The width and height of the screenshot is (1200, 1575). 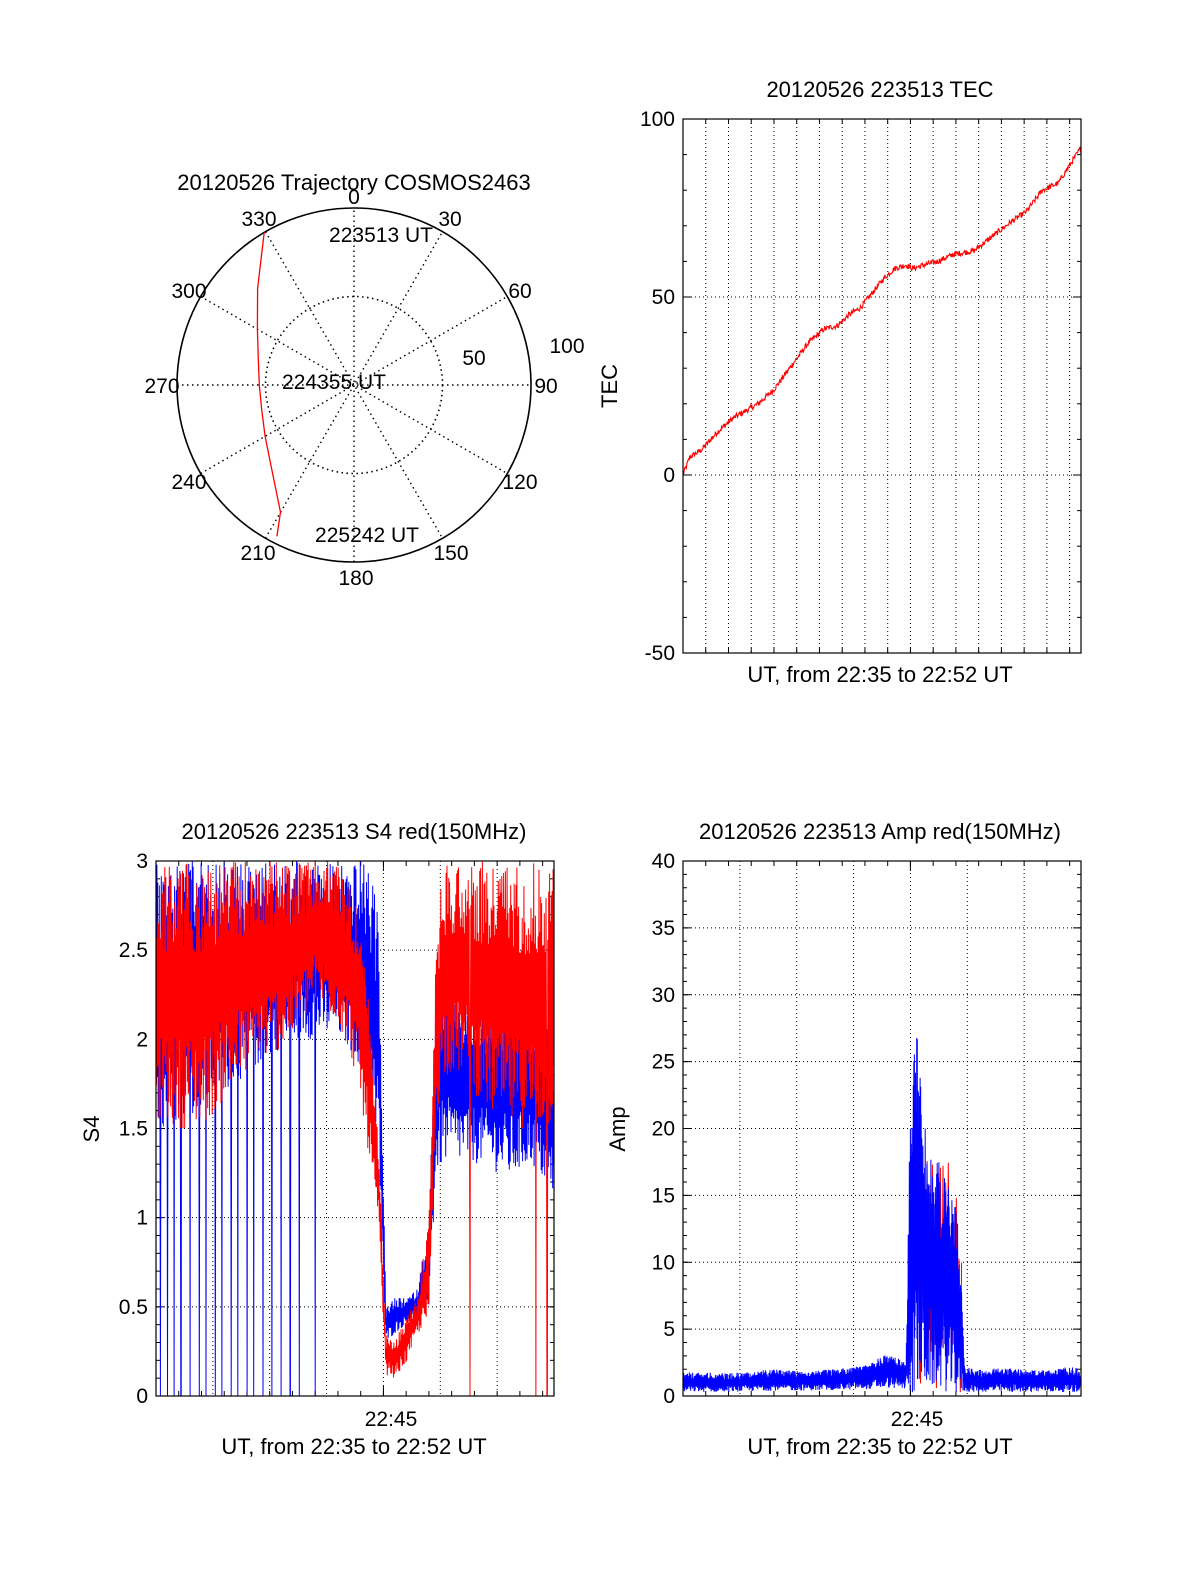 What do you see at coordinates (879, 1446) in the screenshot?
I see `amp-xlabel: UT, from 22:35 to 22:52 UT` at bounding box center [879, 1446].